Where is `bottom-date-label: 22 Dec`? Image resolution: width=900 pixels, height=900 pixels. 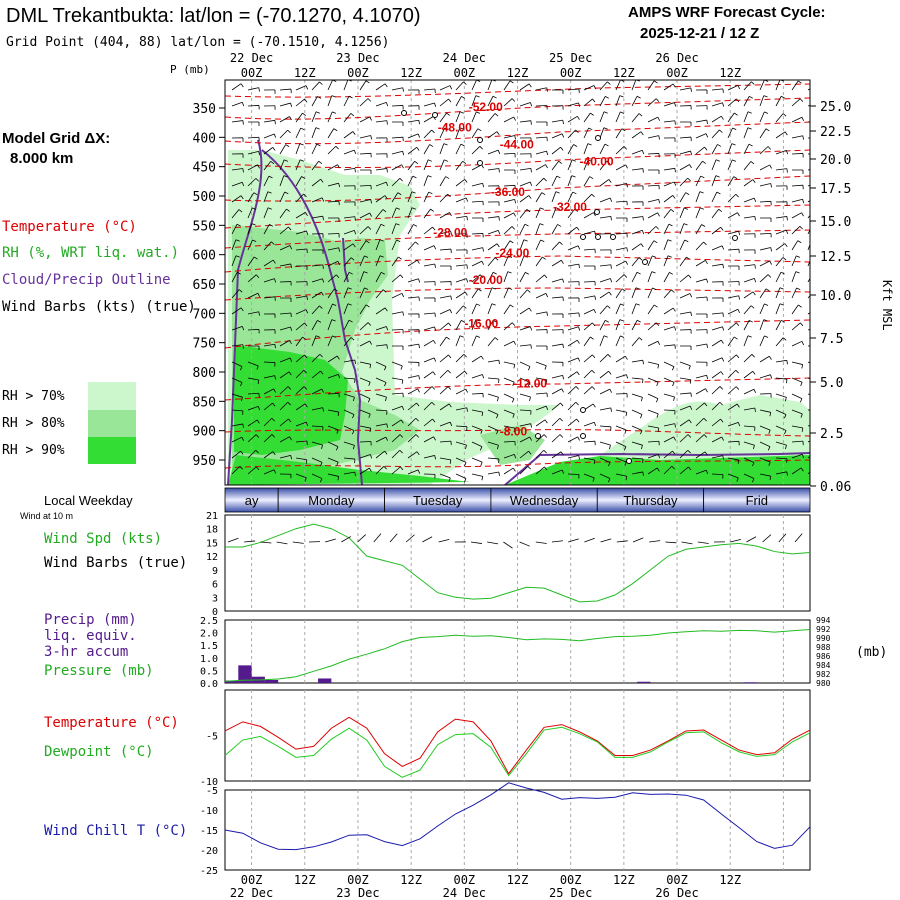
bottom-date-label: 22 Dec is located at coordinates (251, 893).